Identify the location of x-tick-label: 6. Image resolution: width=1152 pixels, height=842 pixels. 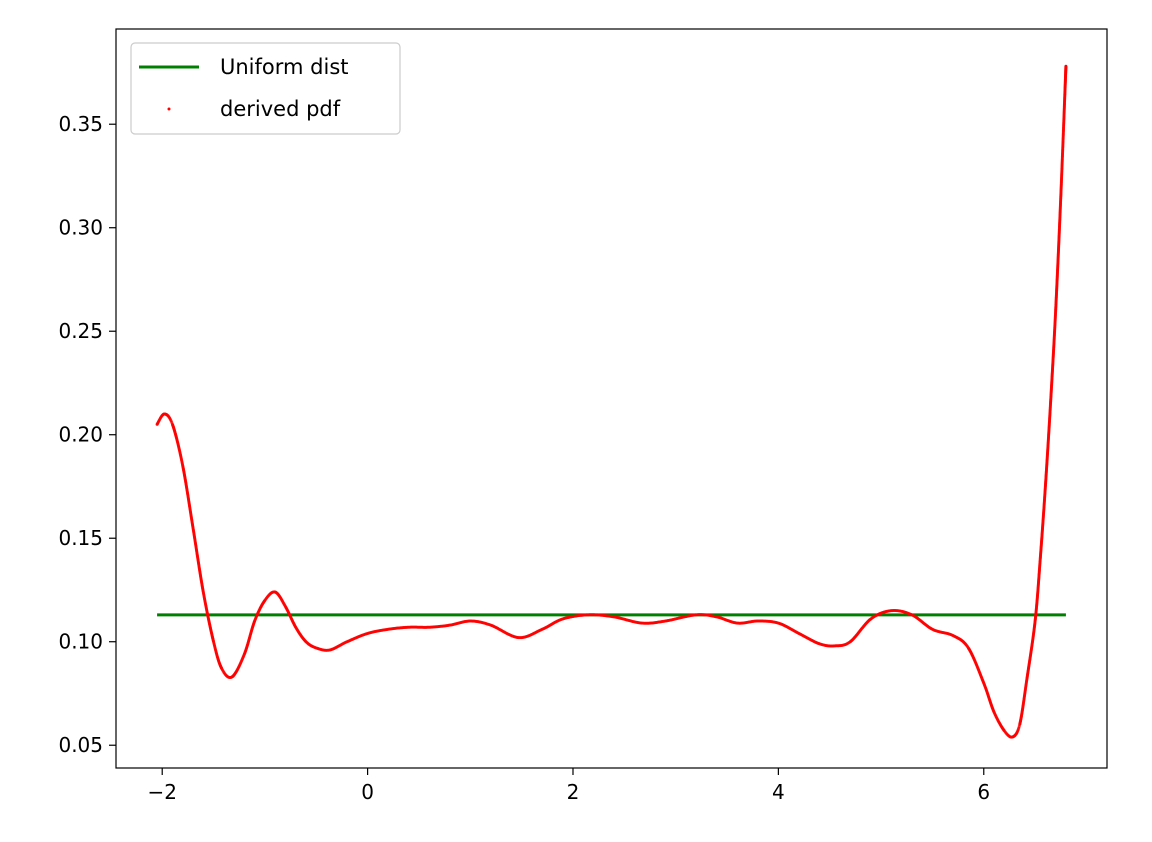
(983, 792).